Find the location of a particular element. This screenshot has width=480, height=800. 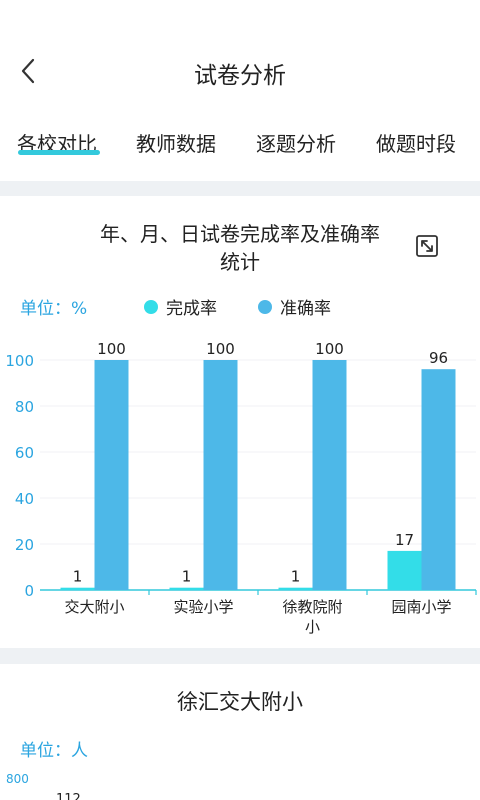

y-tick-label: 40 is located at coordinates (24, 499).